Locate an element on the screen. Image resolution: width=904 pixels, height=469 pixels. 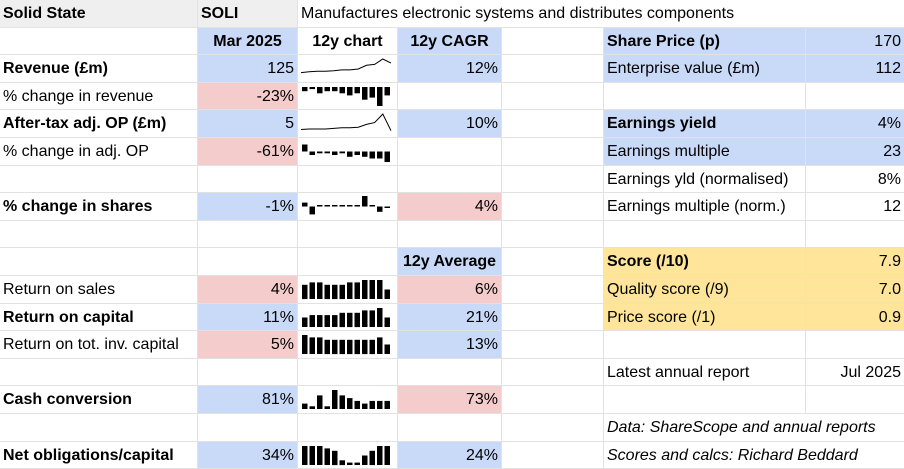
latest-annual-report-value: Jul 2025 is located at coordinates (855, 373).